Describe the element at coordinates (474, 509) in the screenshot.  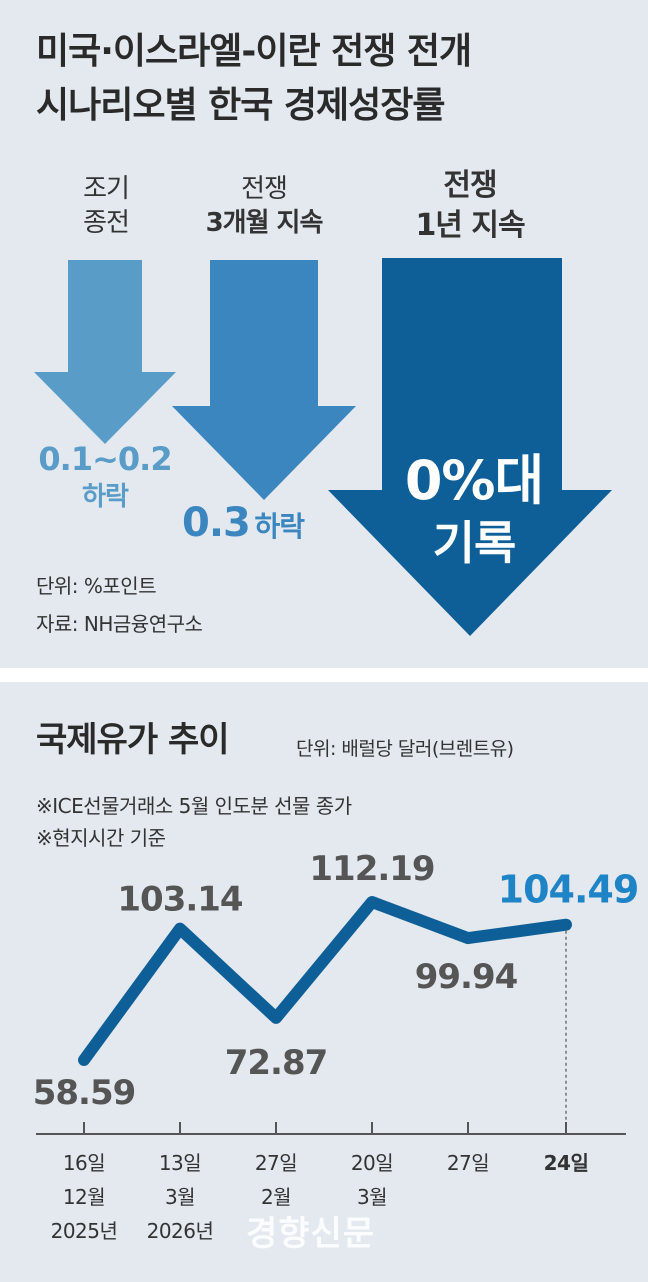
I see `value-1year: 0%대 기록` at that location.